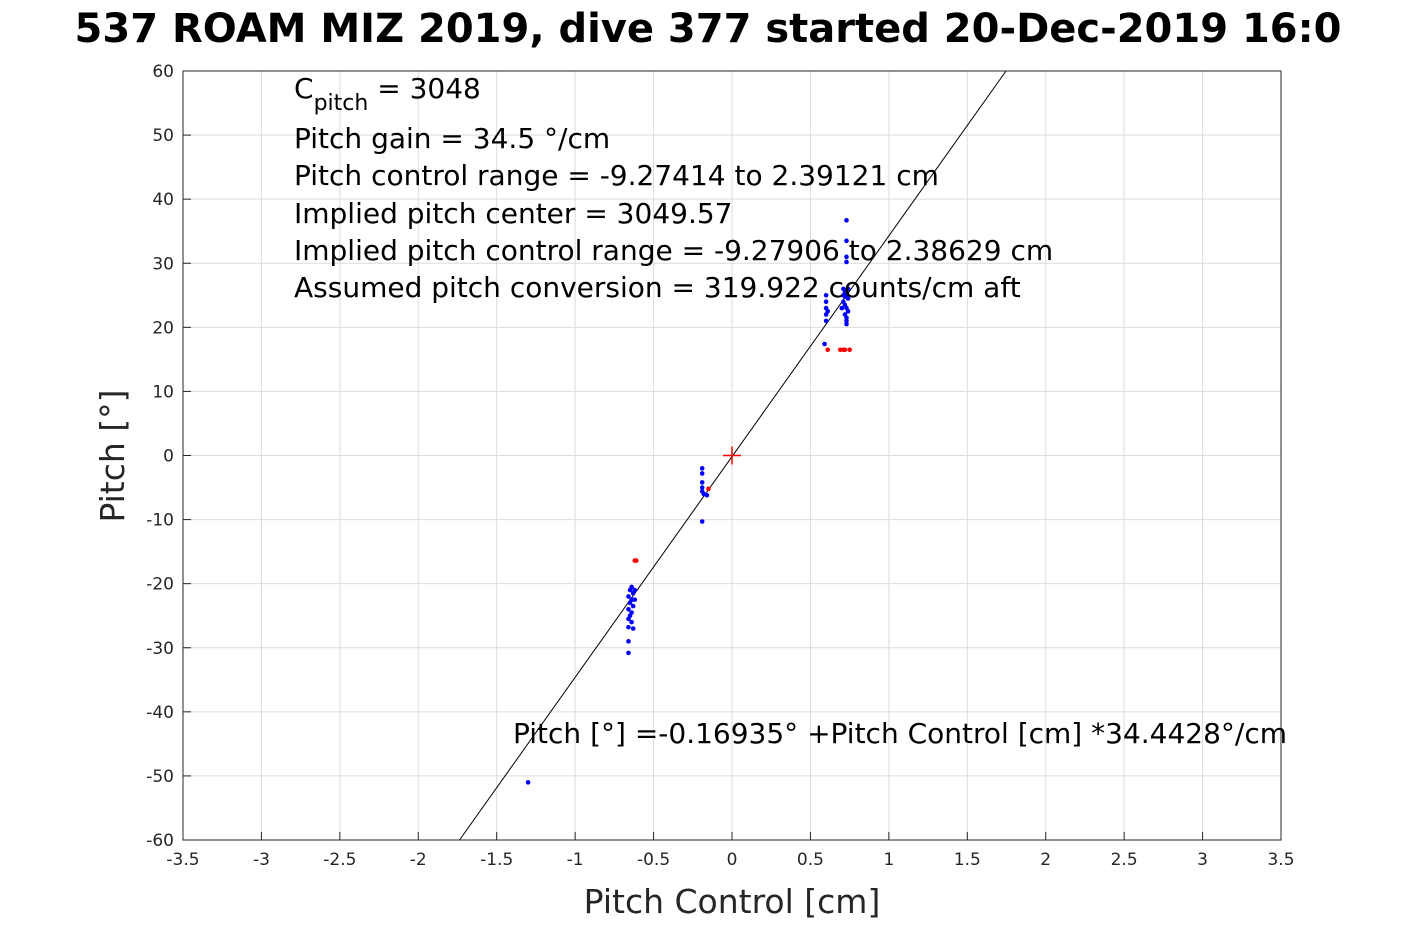 The width and height of the screenshot is (1417, 945). Describe the element at coordinates (1124, 860) in the screenshot. I see `x-tick-label: 2.5` at that location.